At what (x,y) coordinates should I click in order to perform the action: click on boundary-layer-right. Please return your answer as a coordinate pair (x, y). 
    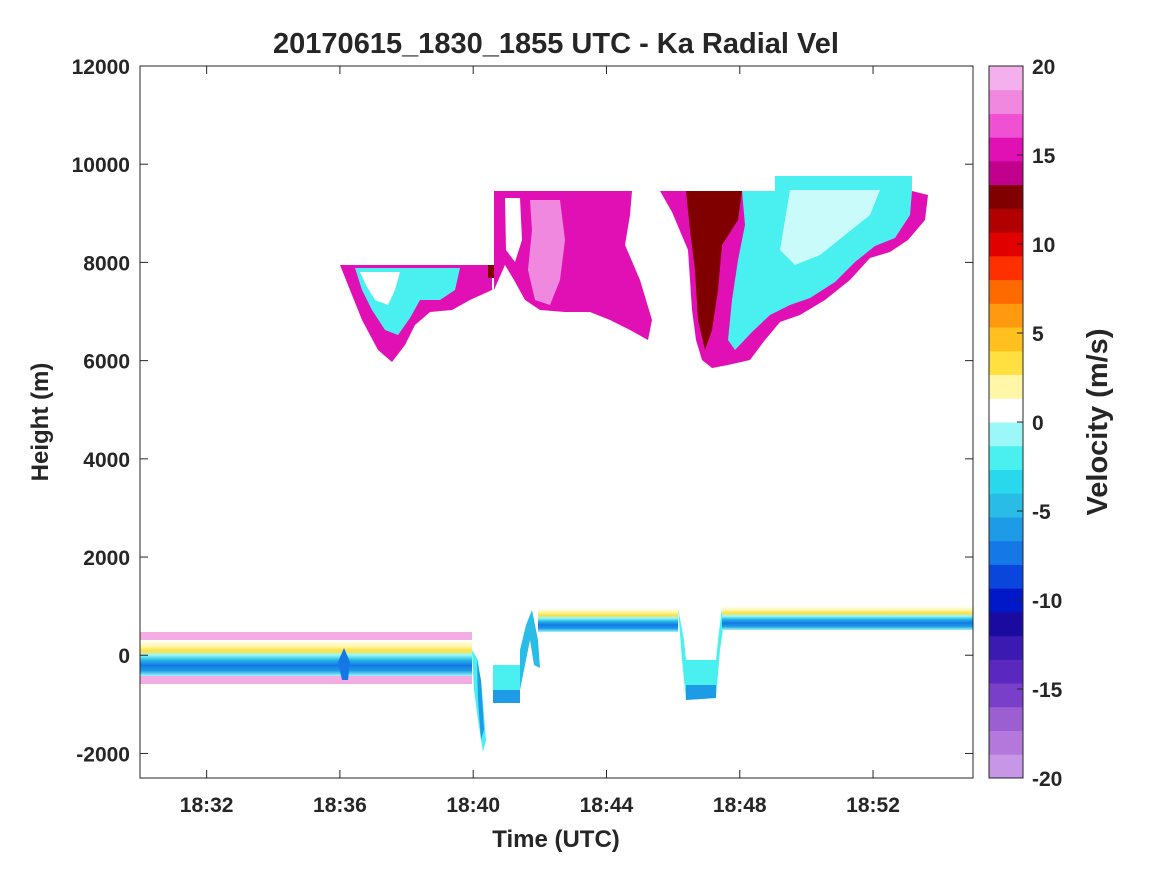
    Looking at the image, I should click on (847, 618).